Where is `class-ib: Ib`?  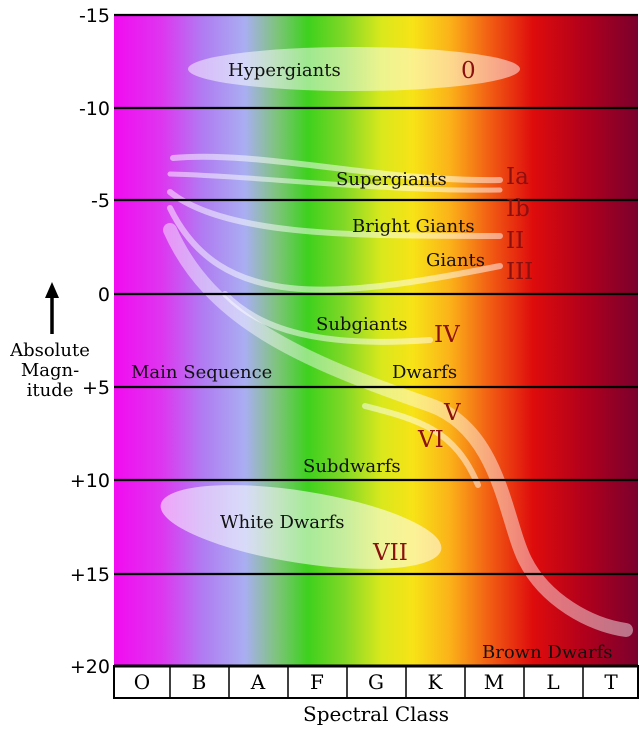 class-ib: Ib is located at coordinates (518, 209).